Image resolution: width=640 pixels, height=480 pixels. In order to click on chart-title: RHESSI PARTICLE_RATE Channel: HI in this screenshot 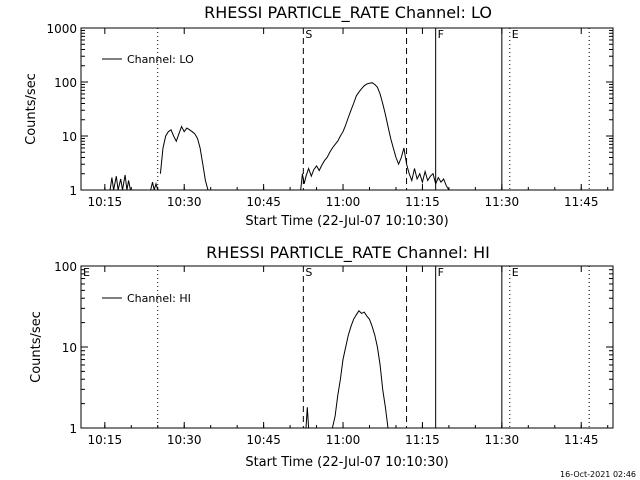, I will do `click(348, 253)`.